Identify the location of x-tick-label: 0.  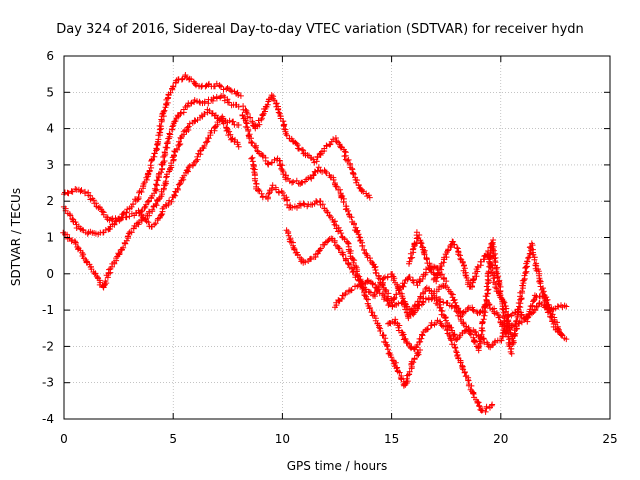
(64, 439).